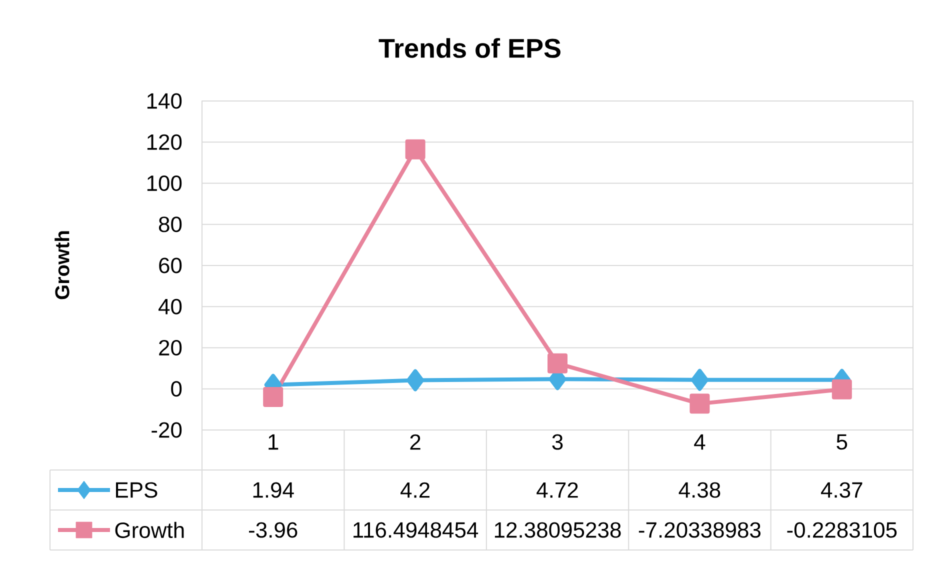 The image size is (933, 562). What do you see at coordinates (415, 442) in the screenshot?
I see `x-tick-label: 2` at bounding box center [415, 442].